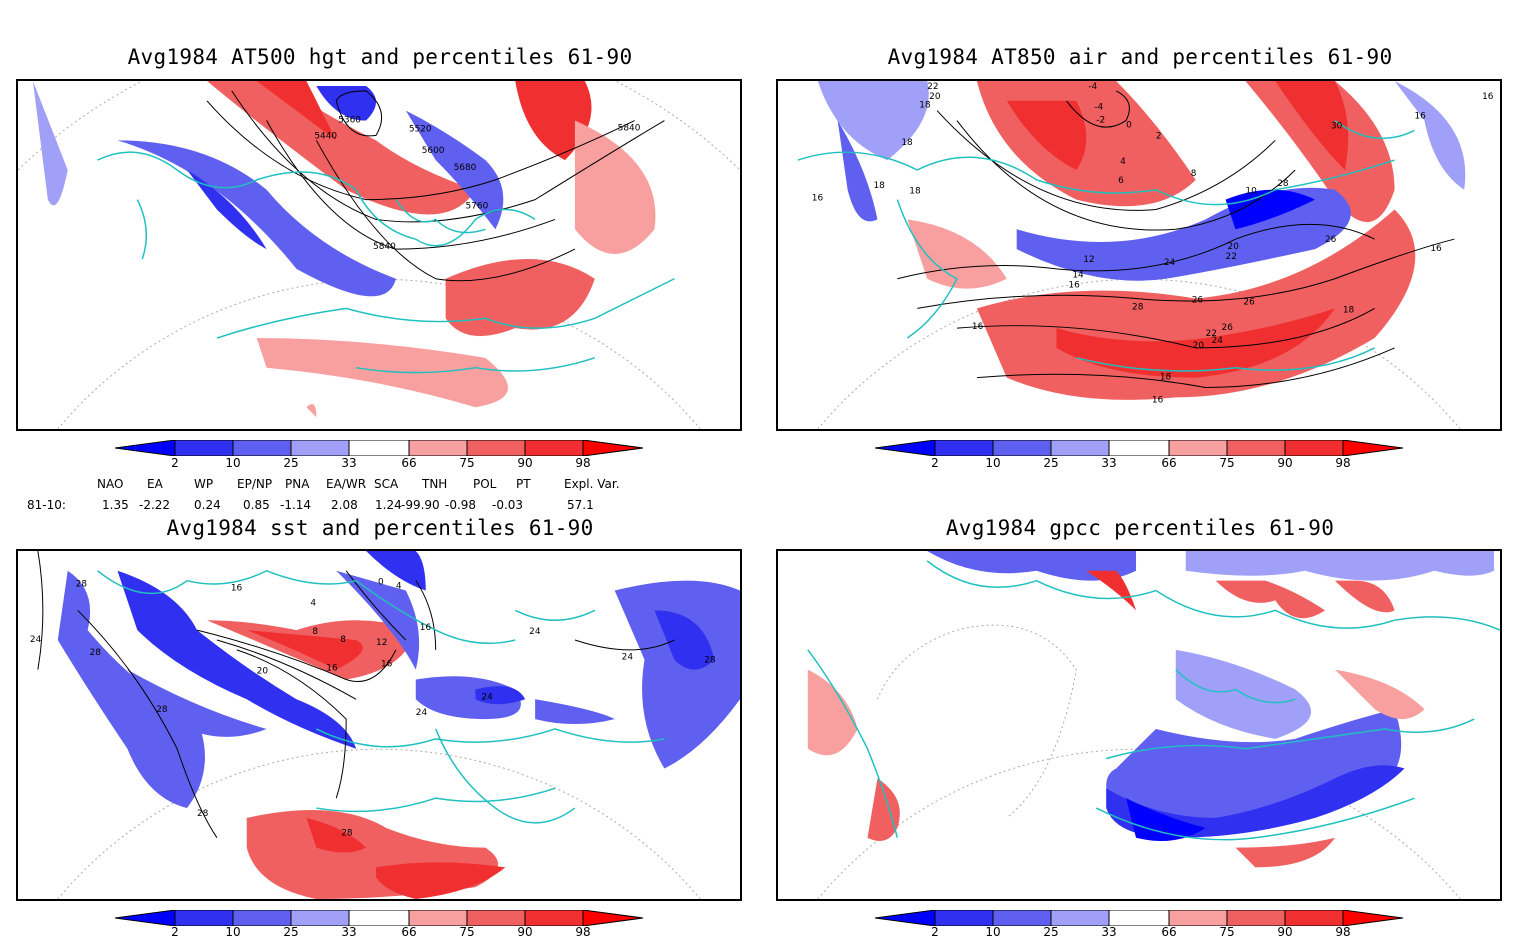 Image resolution: width=1520 pixels, height=944 pixels. What do you see at coordinates (343, 640) in the screenshot?
I see `svg-text: 8` at bounding box center [343, 640].